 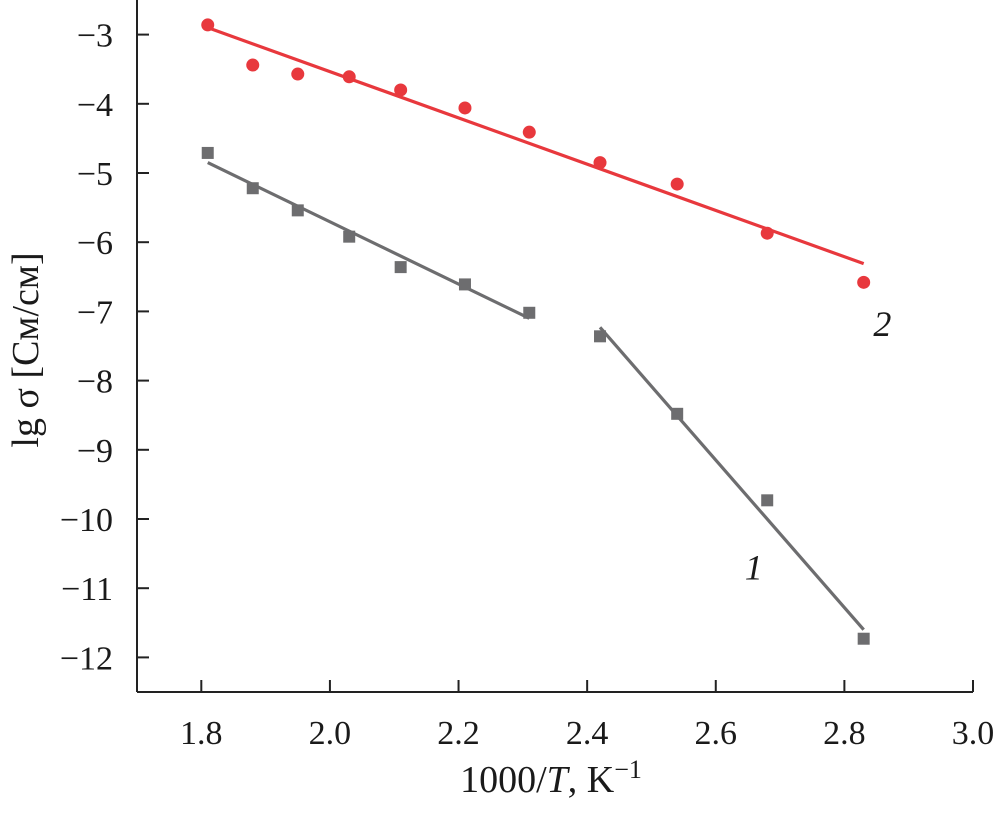 I want to click on series-1-label: 1, so click(x=754, y=567).